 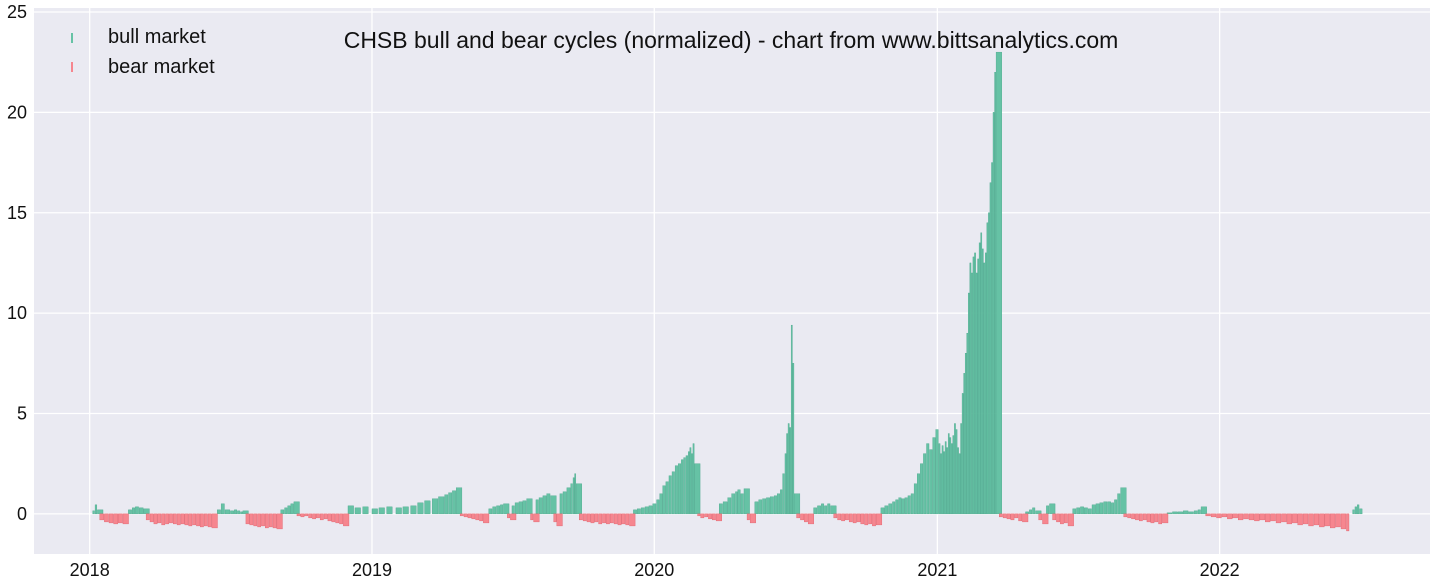 What do you see at coordinates (17, 213) in the screenshot?
I see `y-tick-label: 15` at bounding box center [17, 213].